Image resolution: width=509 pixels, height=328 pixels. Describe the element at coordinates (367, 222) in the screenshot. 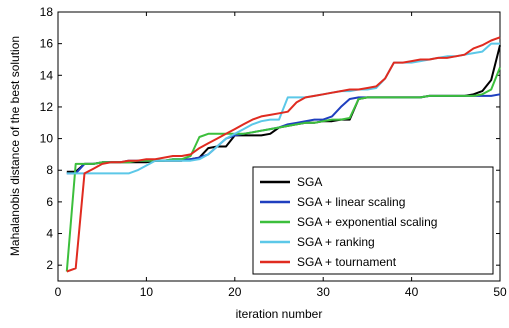

I see `legend-label: SGA + exponential scaling` at that location.